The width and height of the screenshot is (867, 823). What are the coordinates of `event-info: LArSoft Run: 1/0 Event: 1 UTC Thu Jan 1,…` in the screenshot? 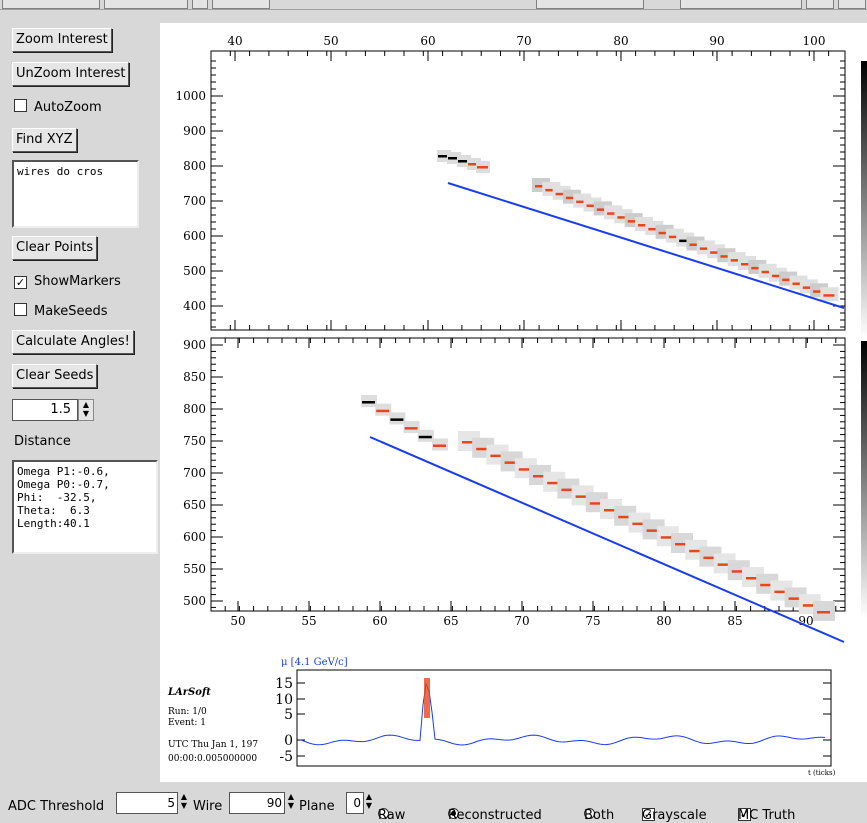 It's located at (212, 725).